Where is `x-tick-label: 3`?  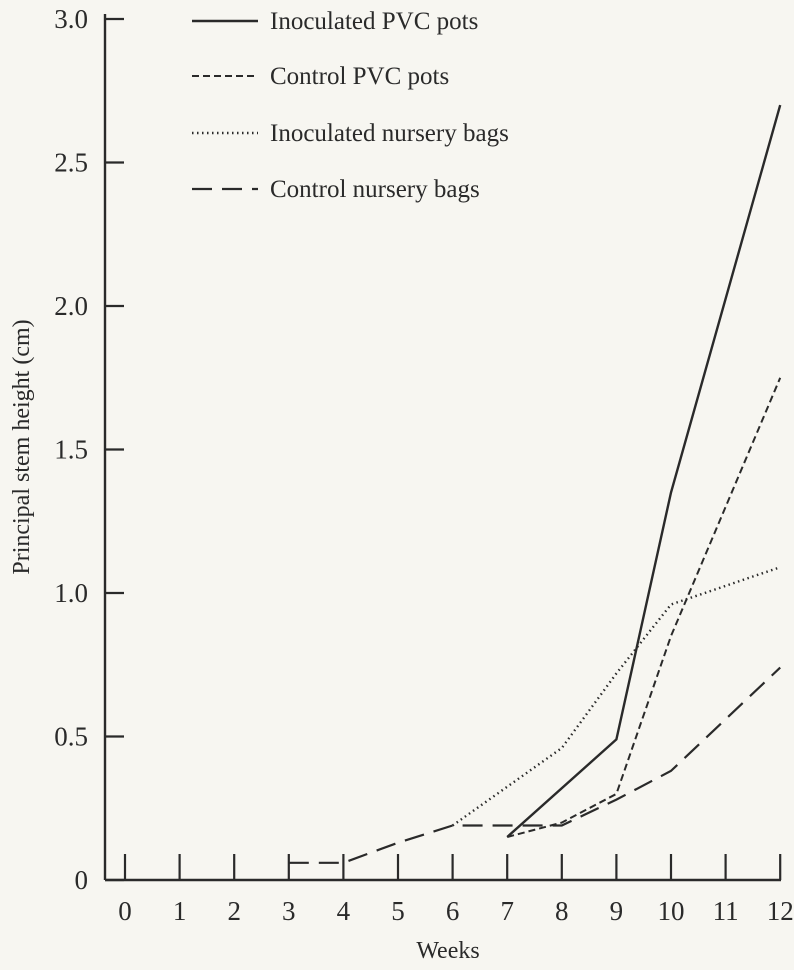
x-tick-label: 3 is located at coordinates (289, 911).